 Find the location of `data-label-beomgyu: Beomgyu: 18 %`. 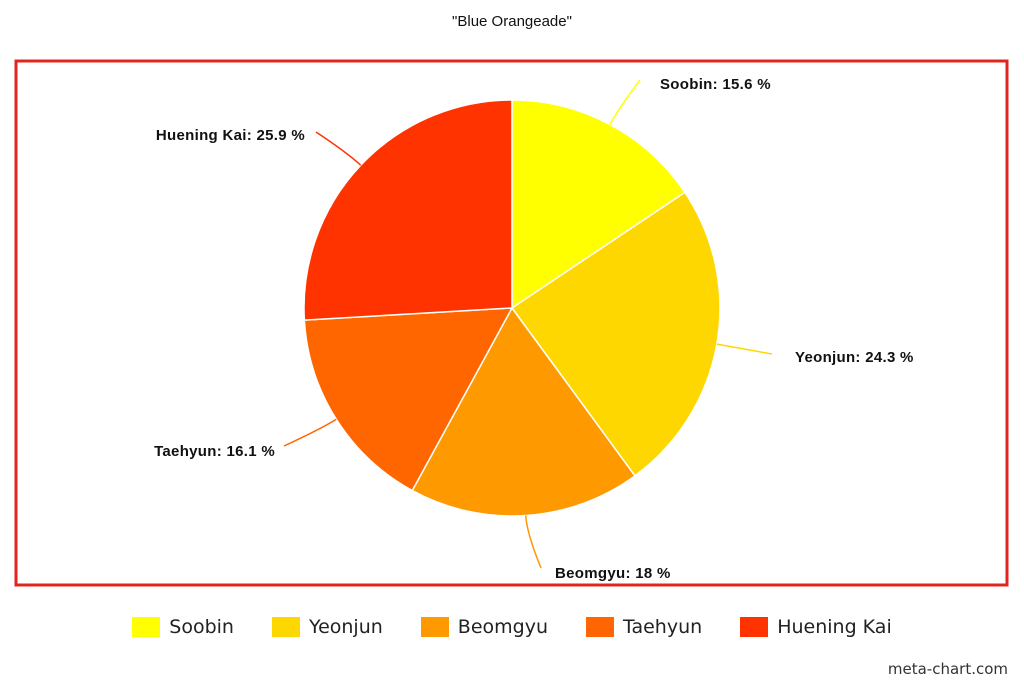

data-label-beomgyu: Beomgyu: 18 % is located at coordinates (613, 573).